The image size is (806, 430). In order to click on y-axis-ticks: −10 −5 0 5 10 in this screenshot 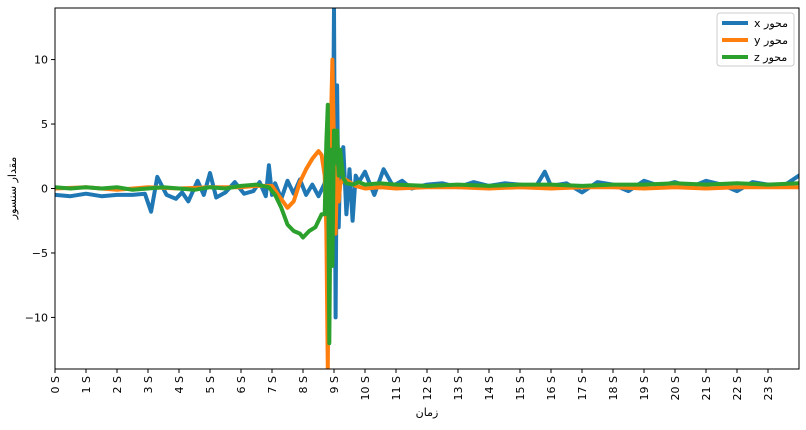, I will do `click(40, 189)`.